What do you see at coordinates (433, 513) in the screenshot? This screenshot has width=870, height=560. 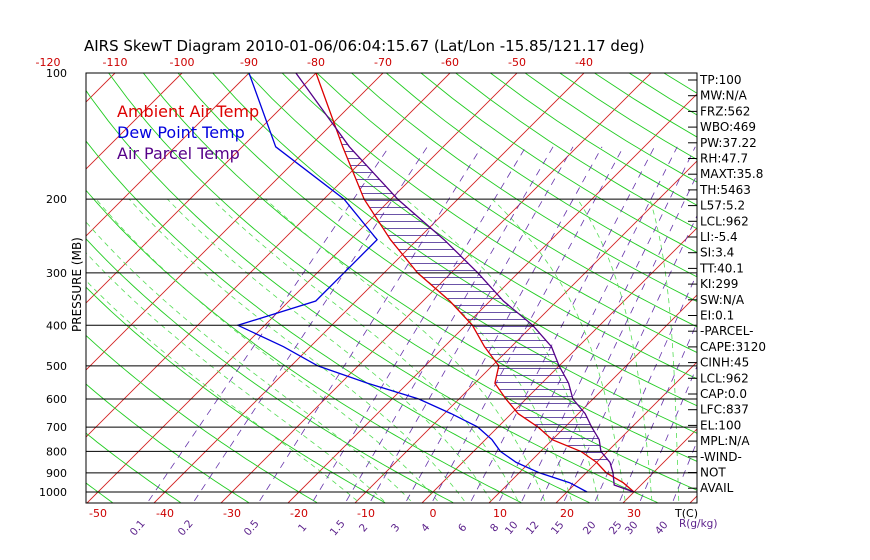 I see `bottom-temp-tick-label: 0` at bounding box center [433, 513].